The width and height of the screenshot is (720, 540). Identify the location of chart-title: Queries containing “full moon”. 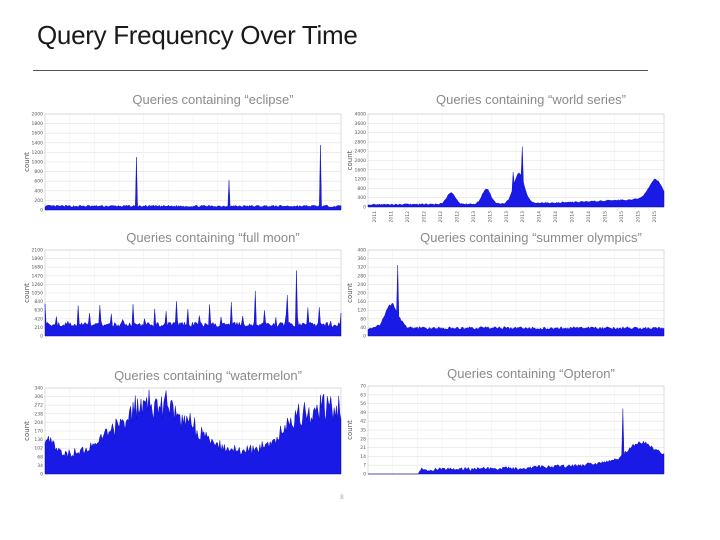
(213, 237).